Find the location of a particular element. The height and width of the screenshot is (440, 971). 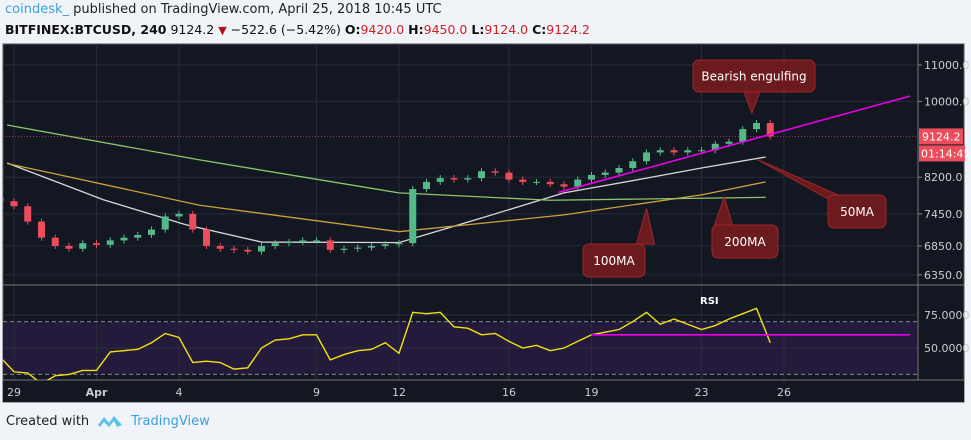

created-with-text: Created with is located at coordinates (48, 421).